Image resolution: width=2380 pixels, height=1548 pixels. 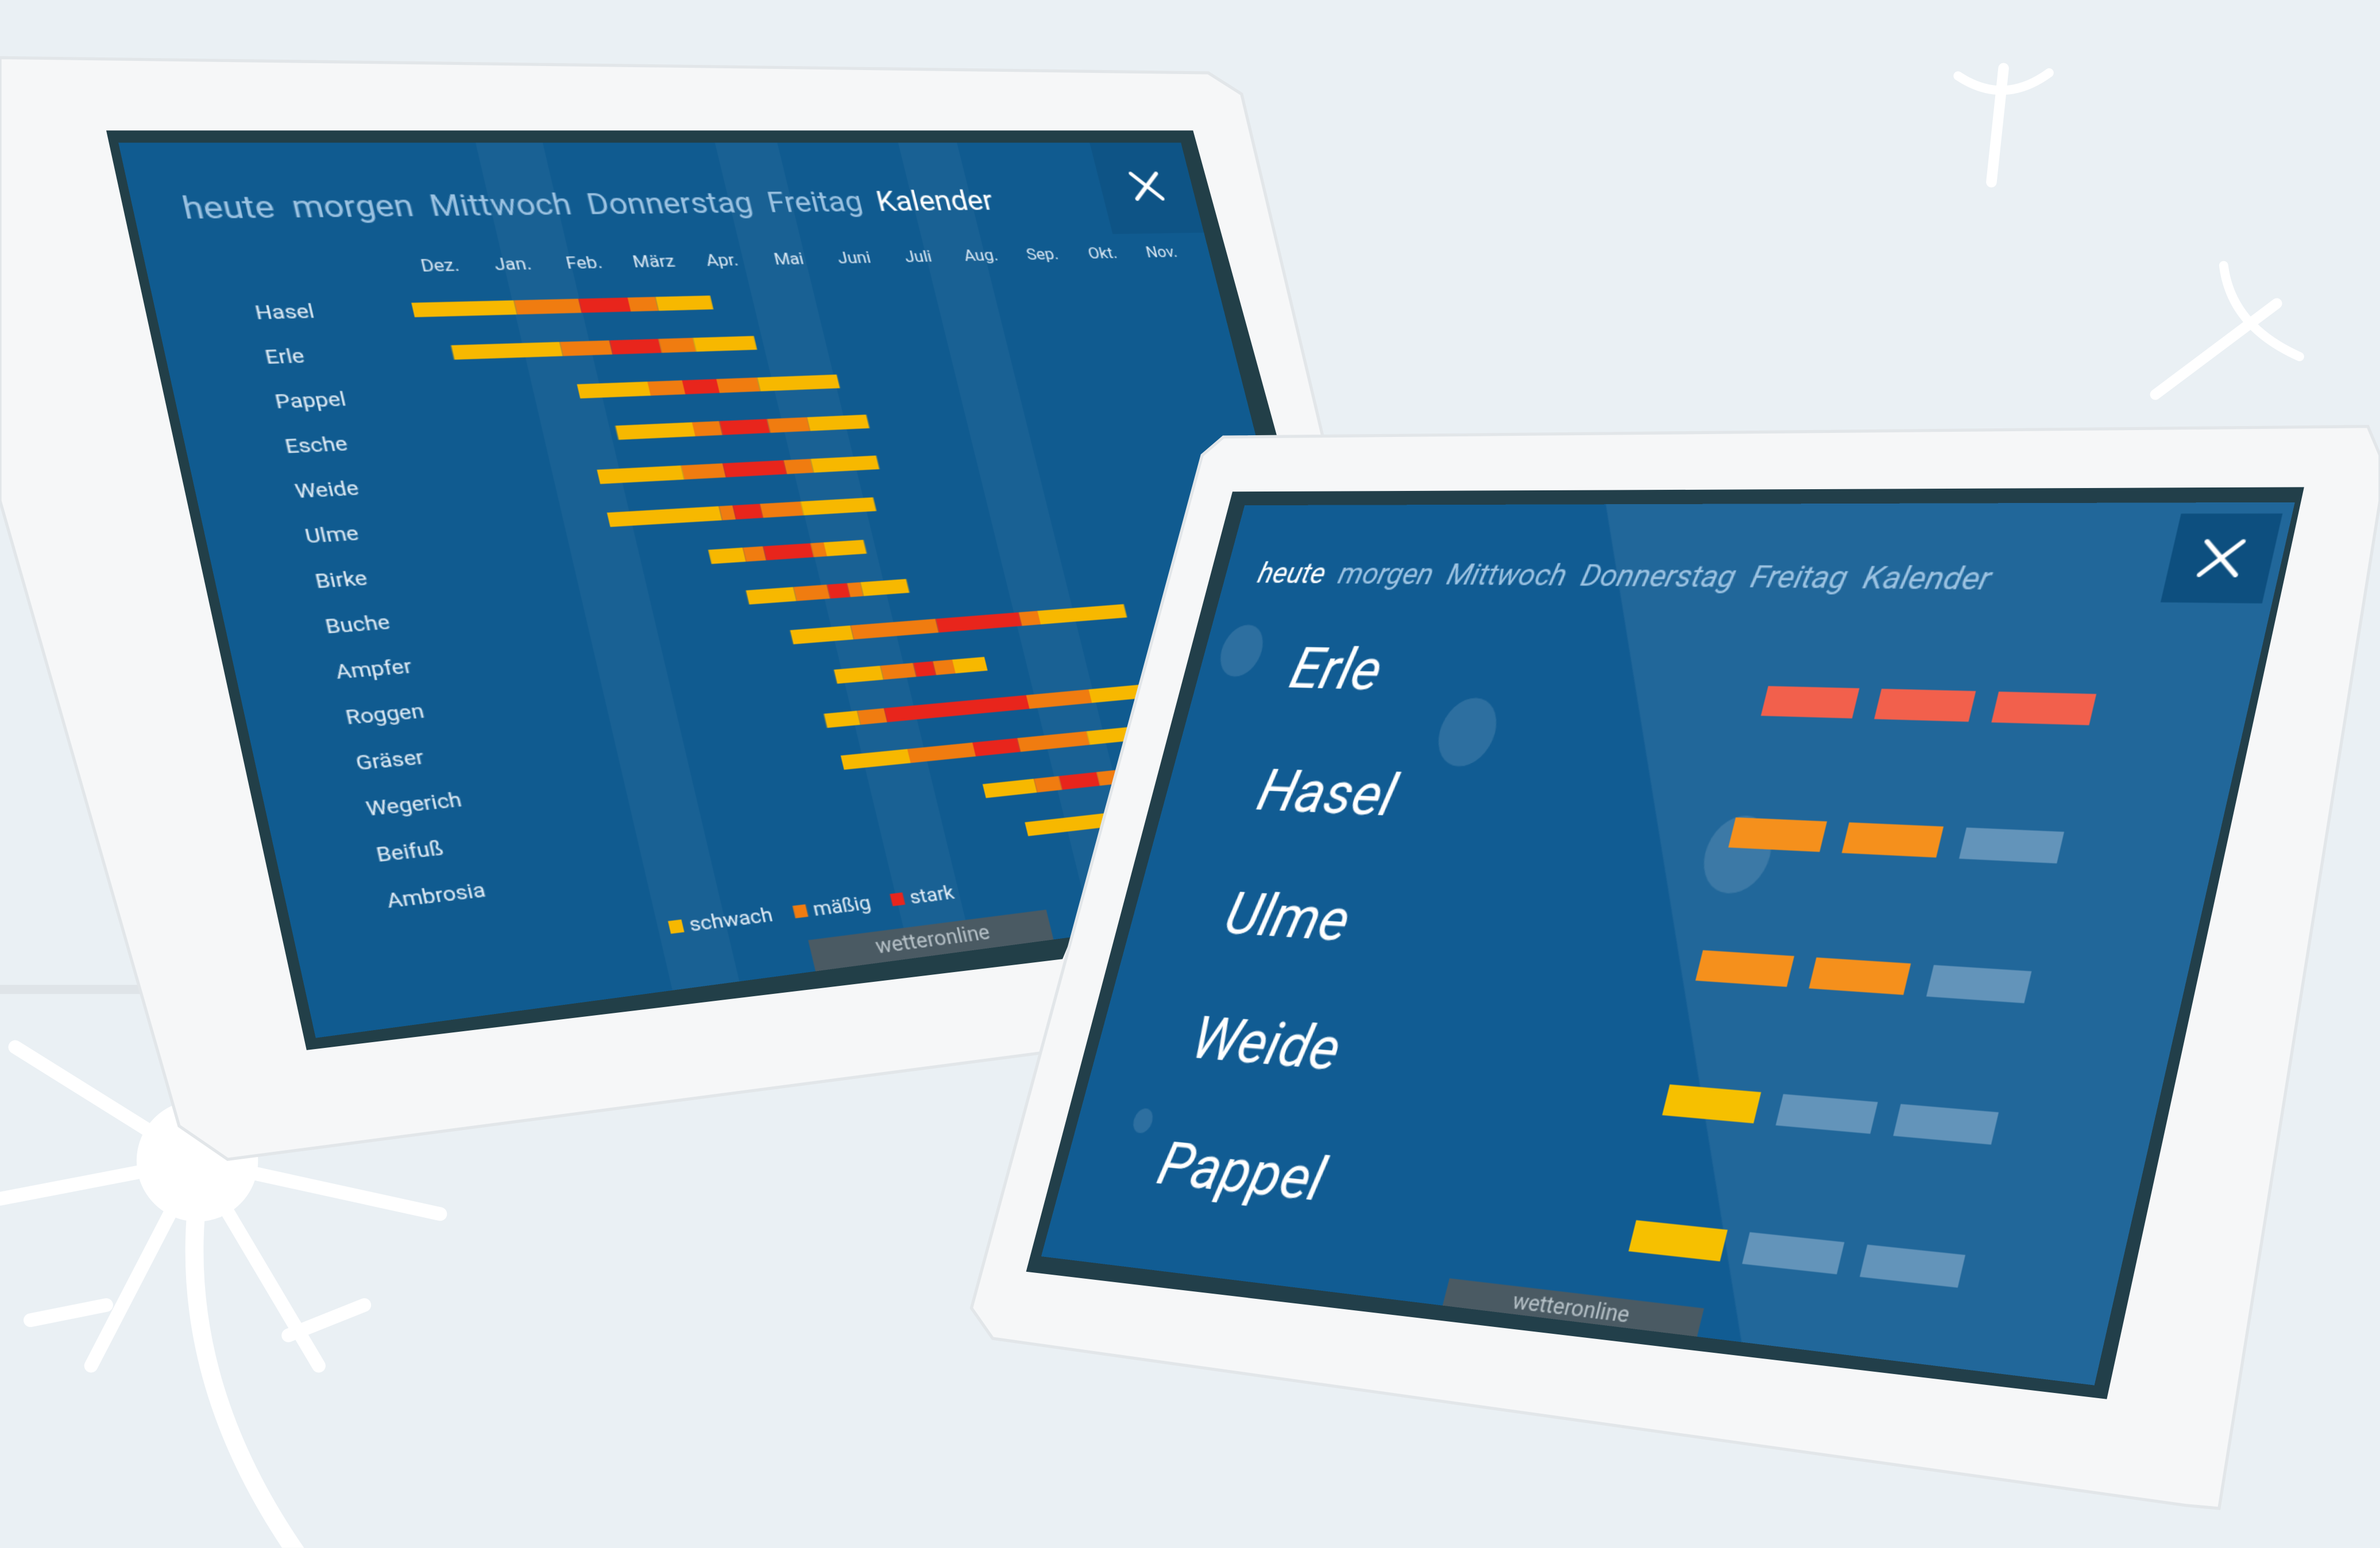 I want to click on month-label: Jan., so click(x=513, y=264).